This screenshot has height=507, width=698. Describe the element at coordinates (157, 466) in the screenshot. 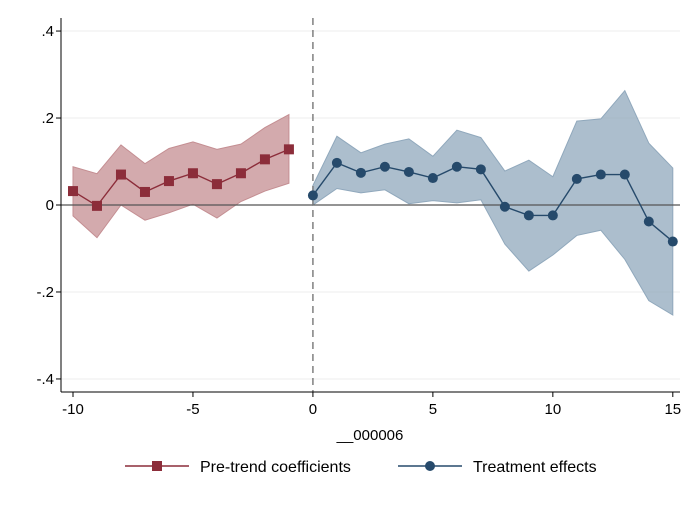

I see `legend-marker-pretrend` at that location.